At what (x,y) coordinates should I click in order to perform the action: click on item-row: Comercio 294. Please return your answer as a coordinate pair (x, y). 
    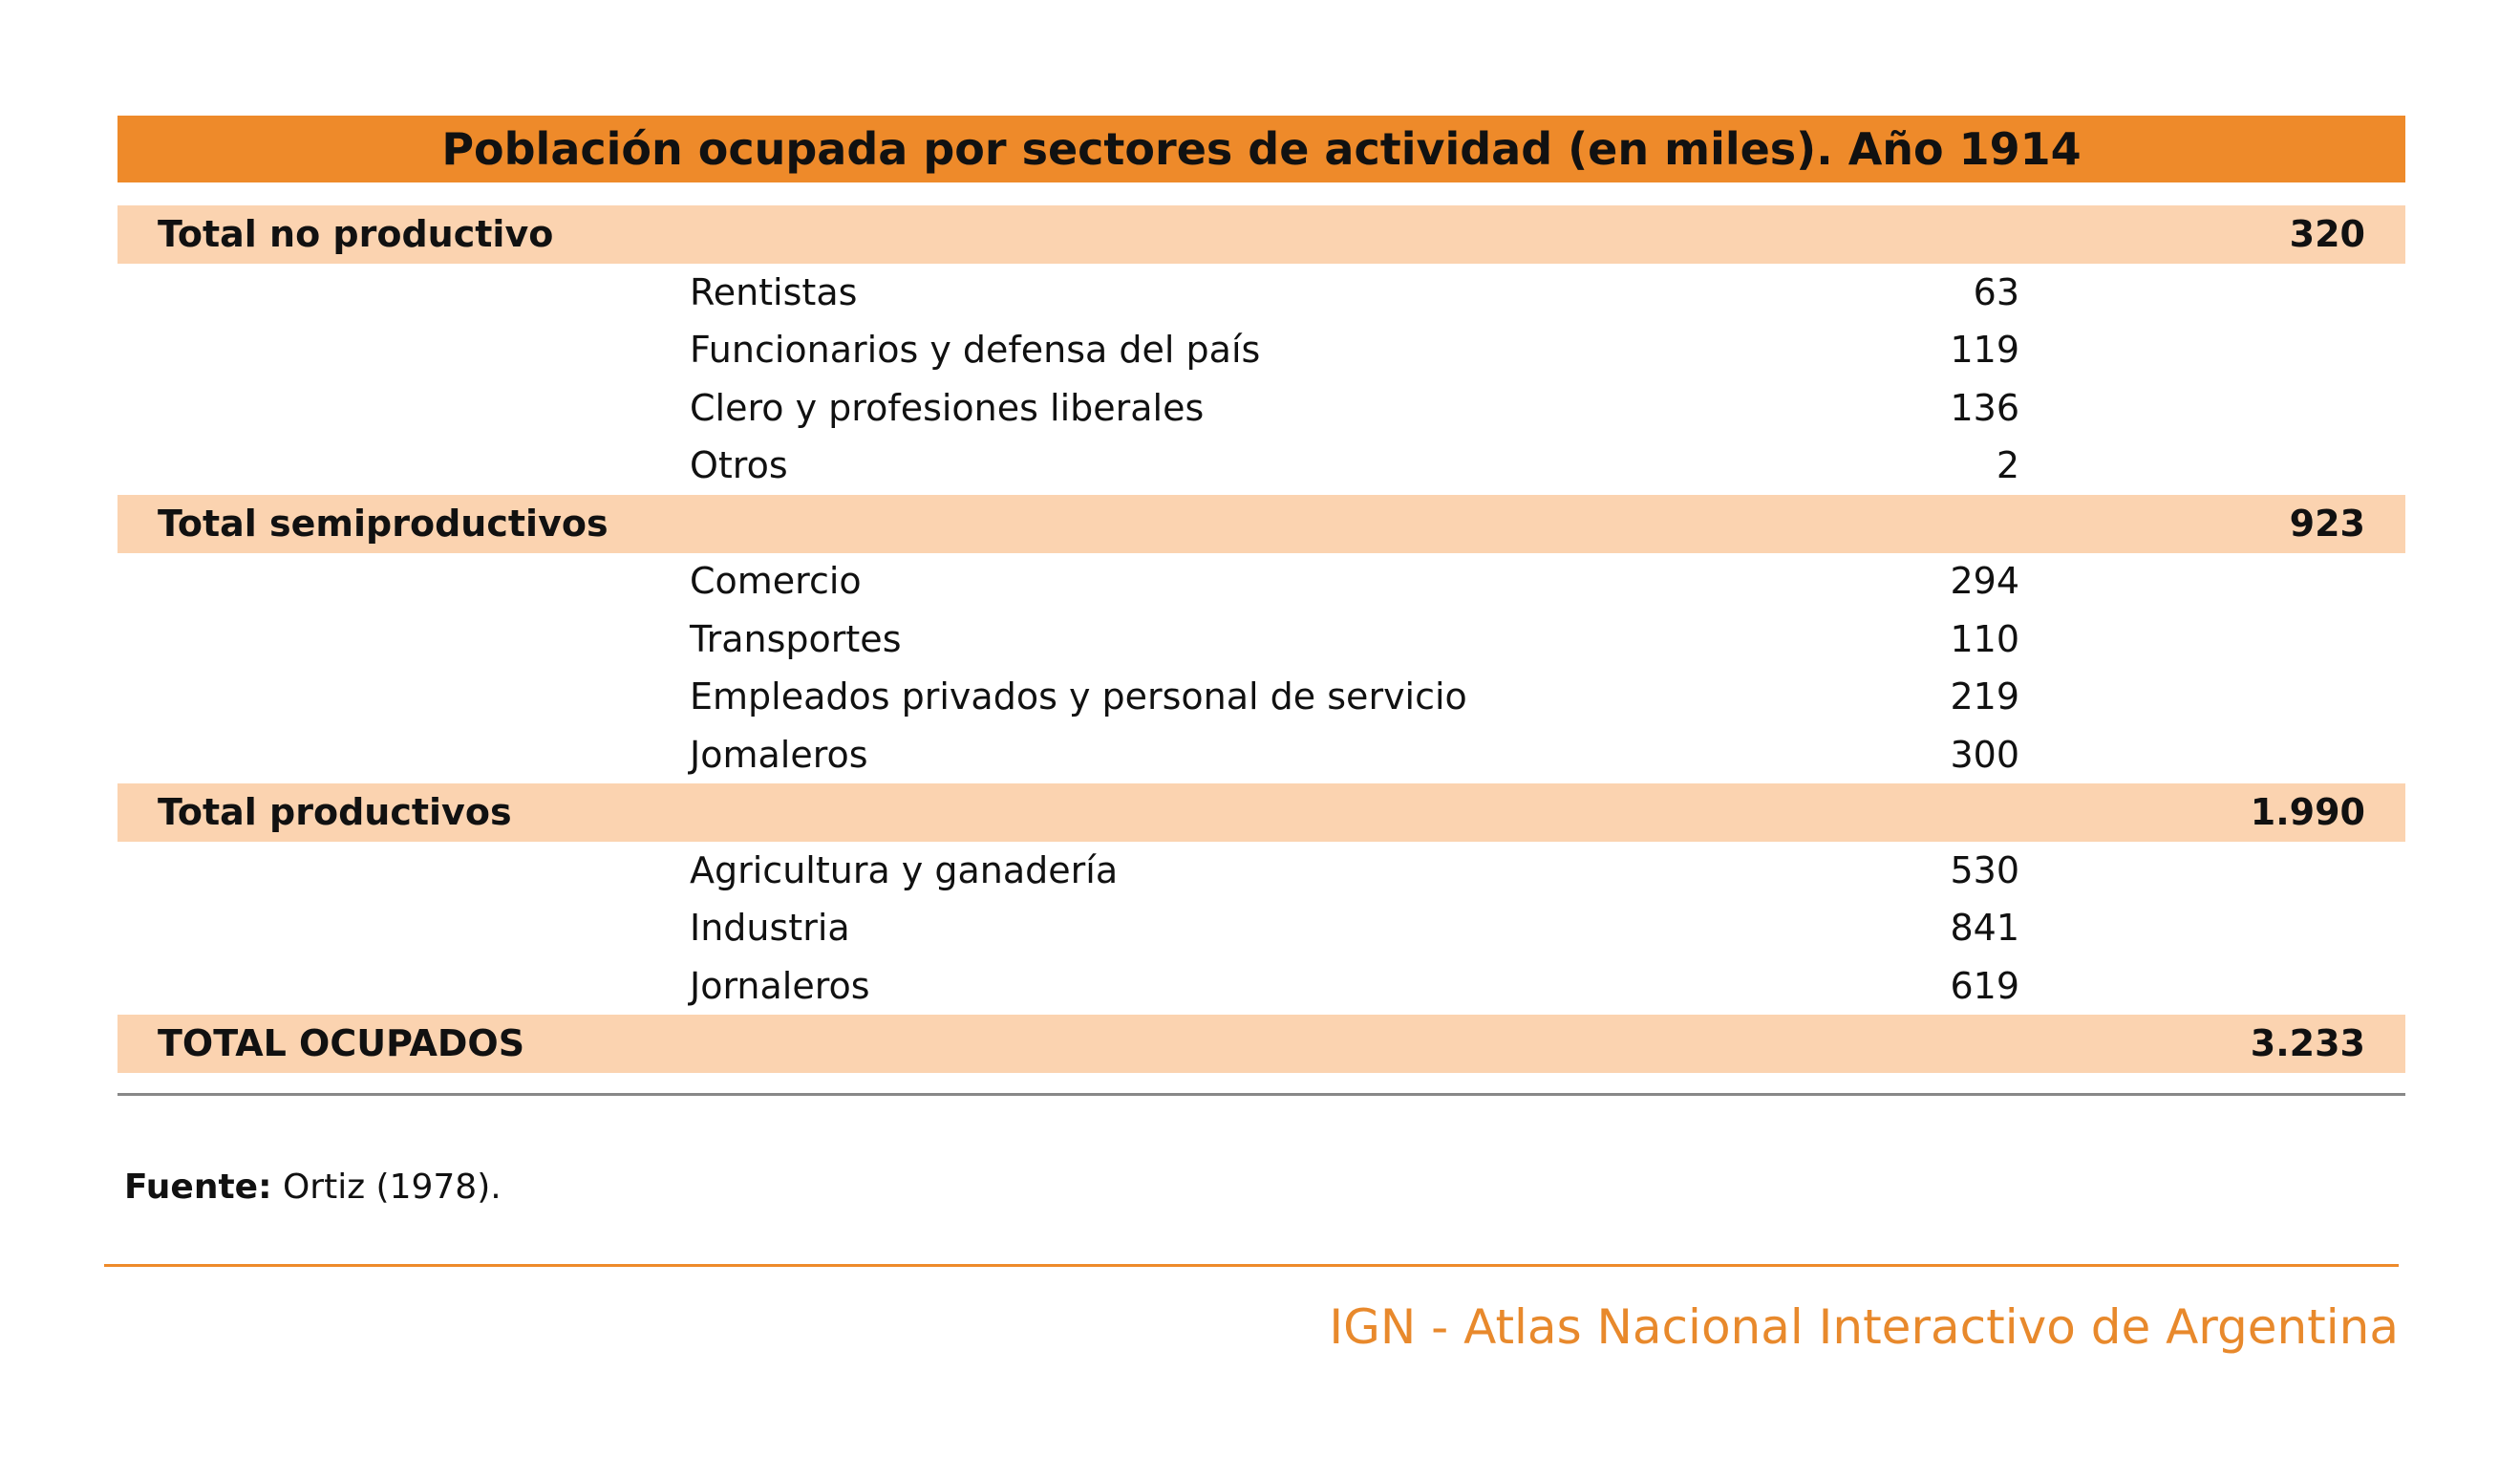
    Looking at the image, I should click on (1261, 581).